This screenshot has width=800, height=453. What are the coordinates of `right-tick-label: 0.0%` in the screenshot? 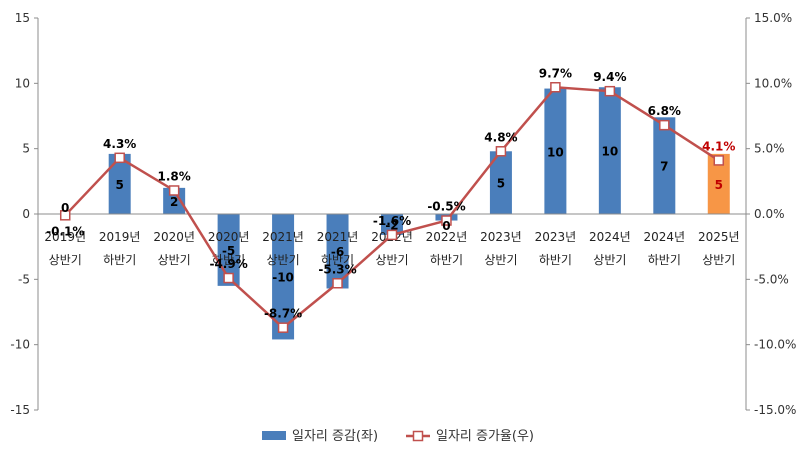 It's located at (769, 214).